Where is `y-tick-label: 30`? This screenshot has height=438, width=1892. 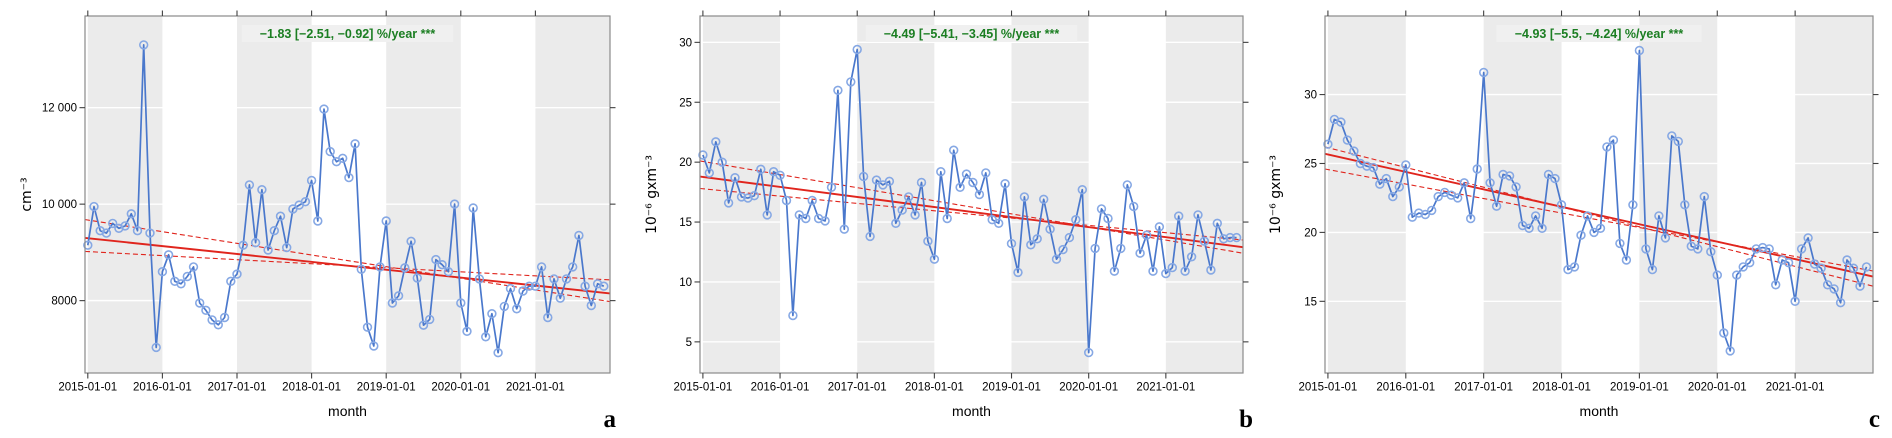 y-tick-label: 30 is located at coordinates (1310, 96).